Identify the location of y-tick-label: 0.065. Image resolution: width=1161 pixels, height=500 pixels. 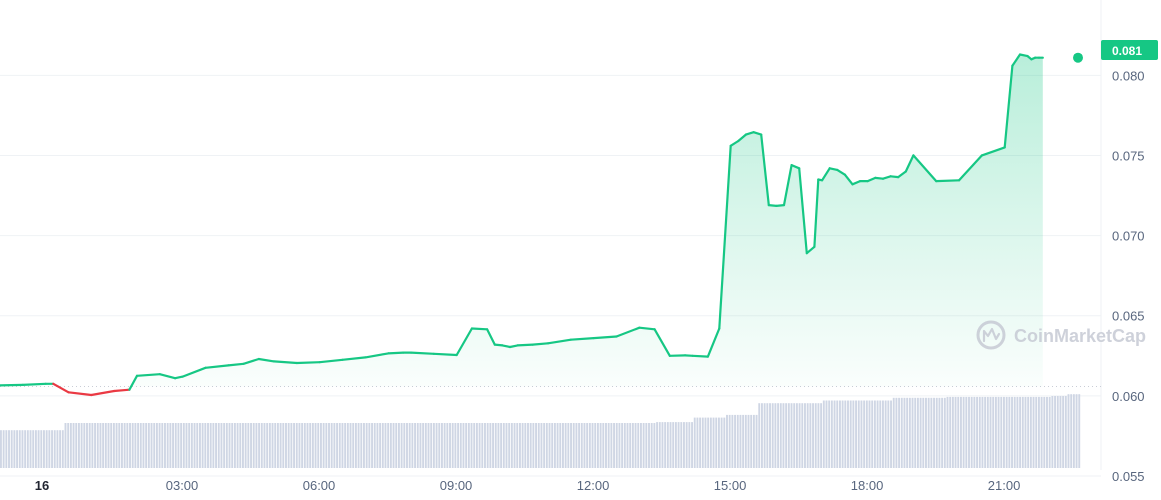
(1128, 316).